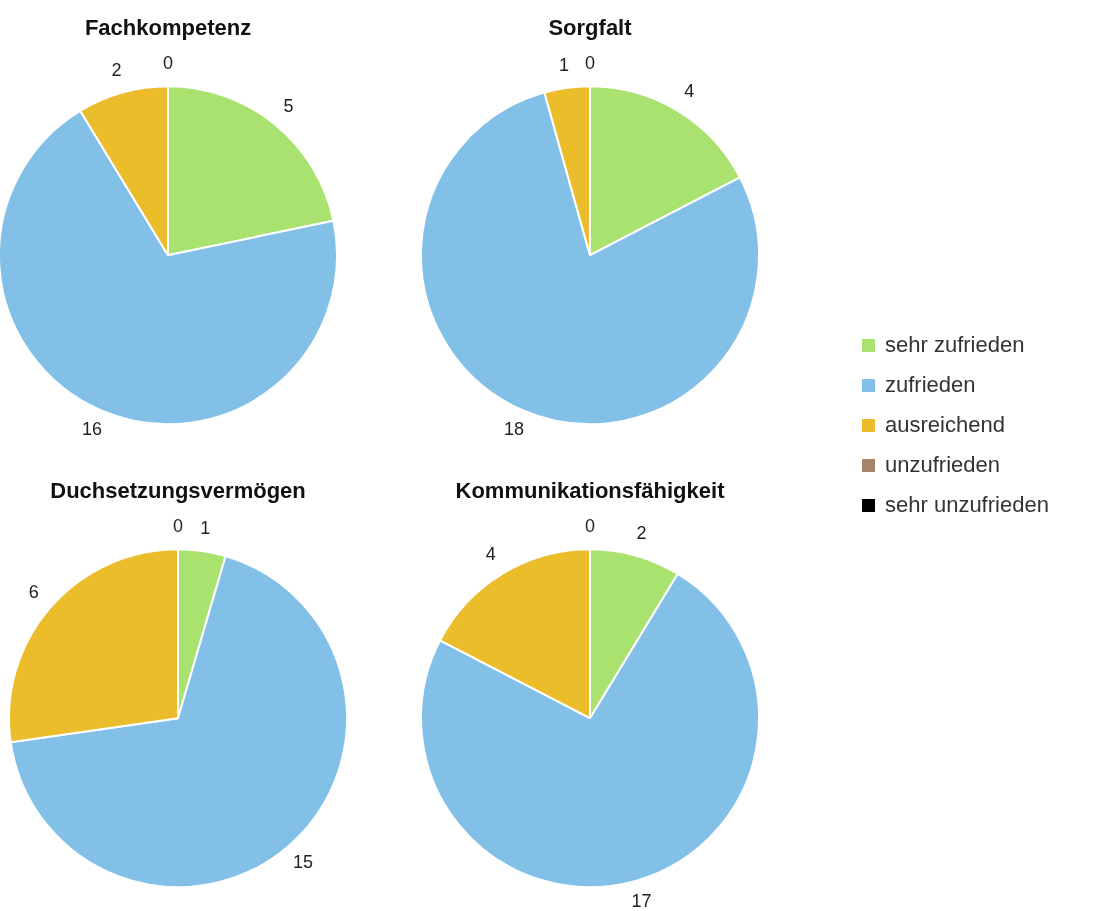 This screenshot has width=1109, height=911. What do you see at coordinates (590, 491) in the screenshot?
I see `chart-title: Kommunikationsfähigkeit` at bounding box center [590, 491].